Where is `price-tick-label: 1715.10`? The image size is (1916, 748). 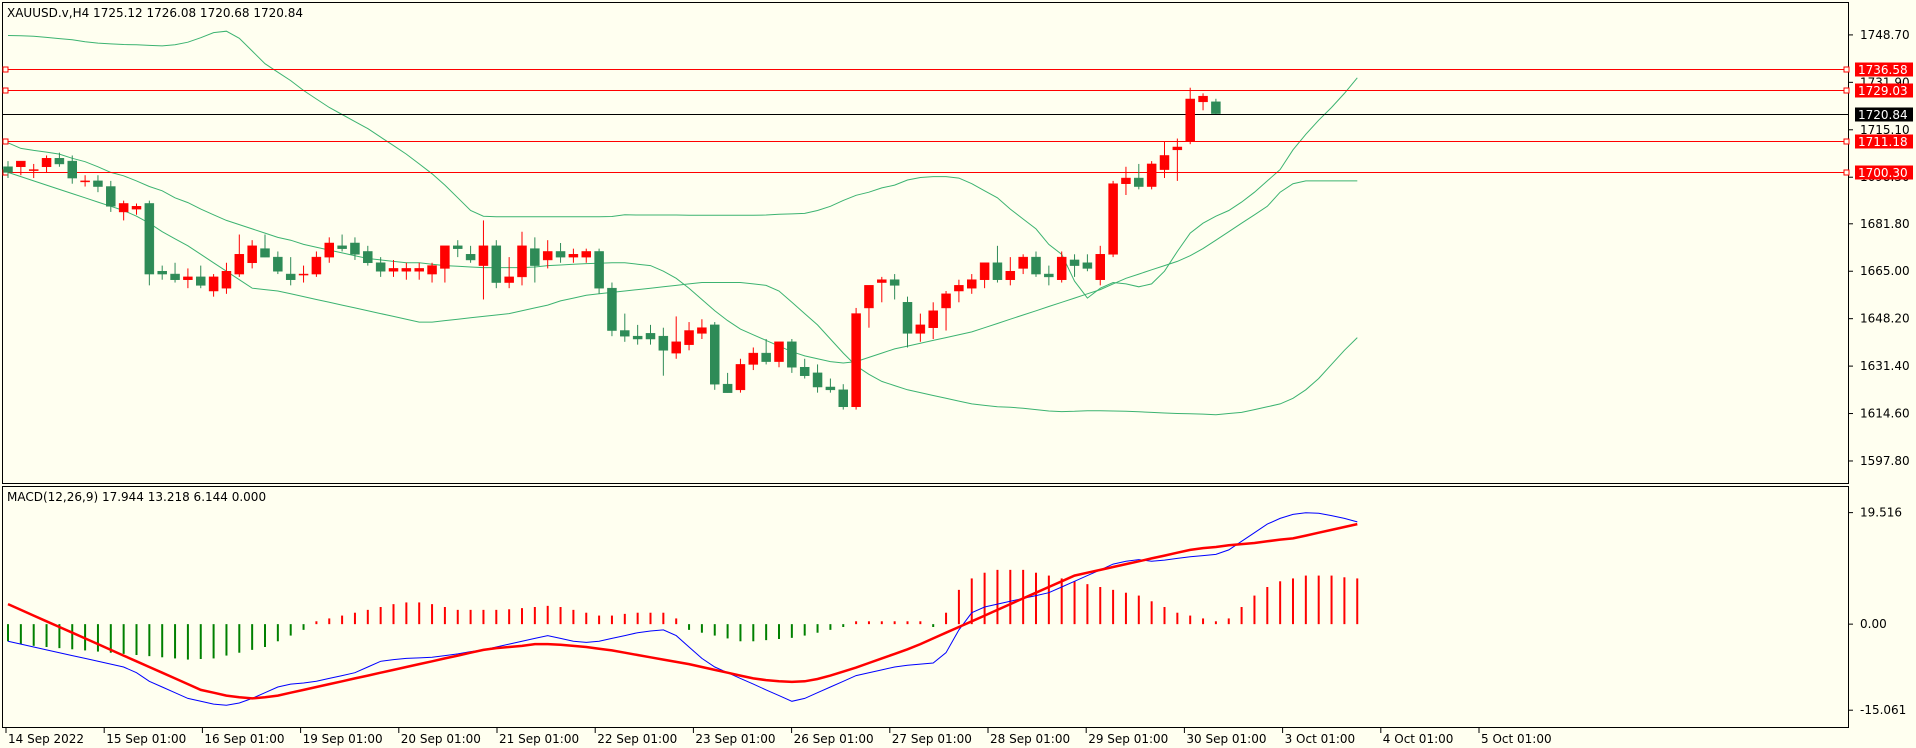
price-tick-label: 1715.10 is located at coordinates (1885, 130).